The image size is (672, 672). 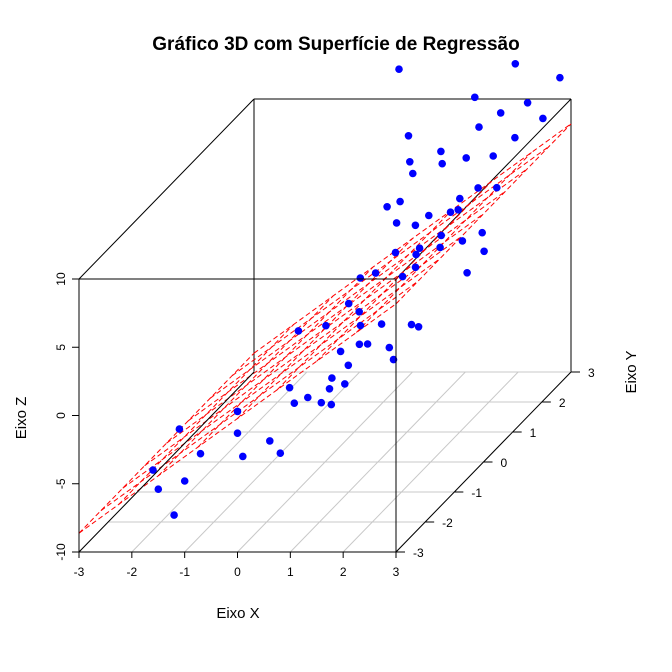 What do you see at coordinates (131, 572) in the screenshot?
I see `x-tick-label: -2` at bounding box center [131, 572].